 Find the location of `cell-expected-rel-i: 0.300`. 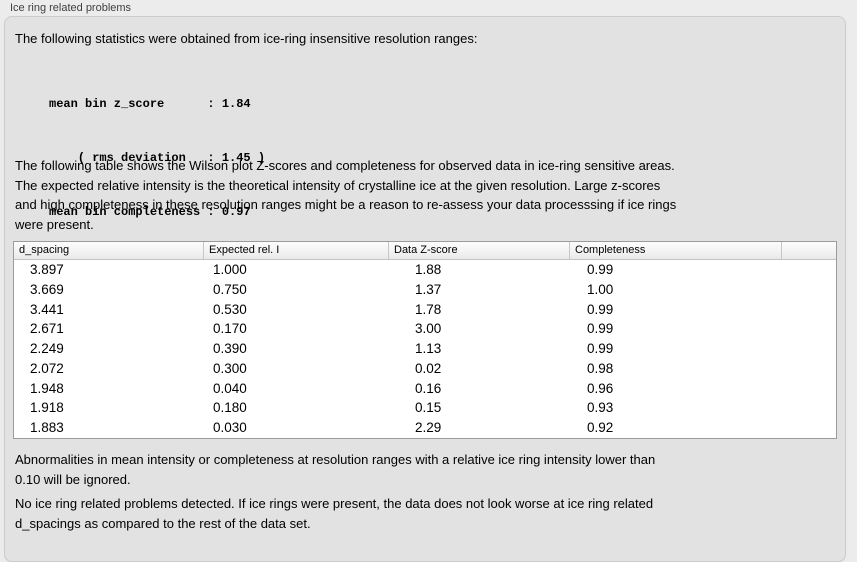

cell-expected-rel-i: 0.300 is located at coordinates (230, 368).